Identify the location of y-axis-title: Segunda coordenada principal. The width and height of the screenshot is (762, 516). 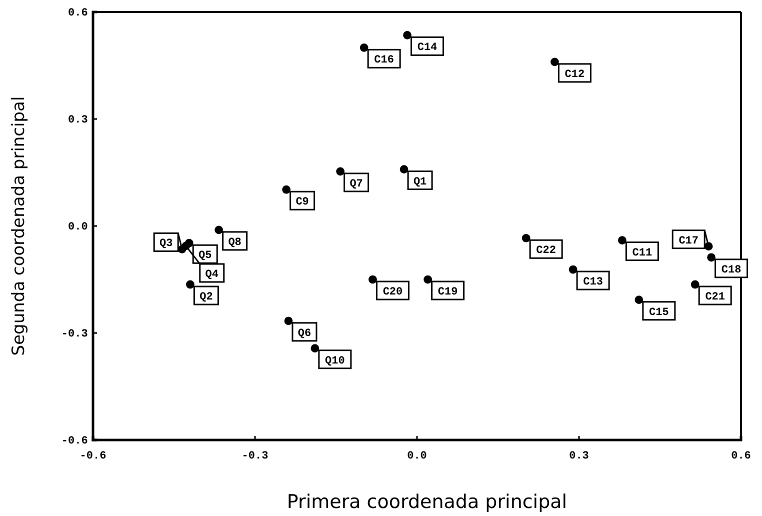
(19, 226).